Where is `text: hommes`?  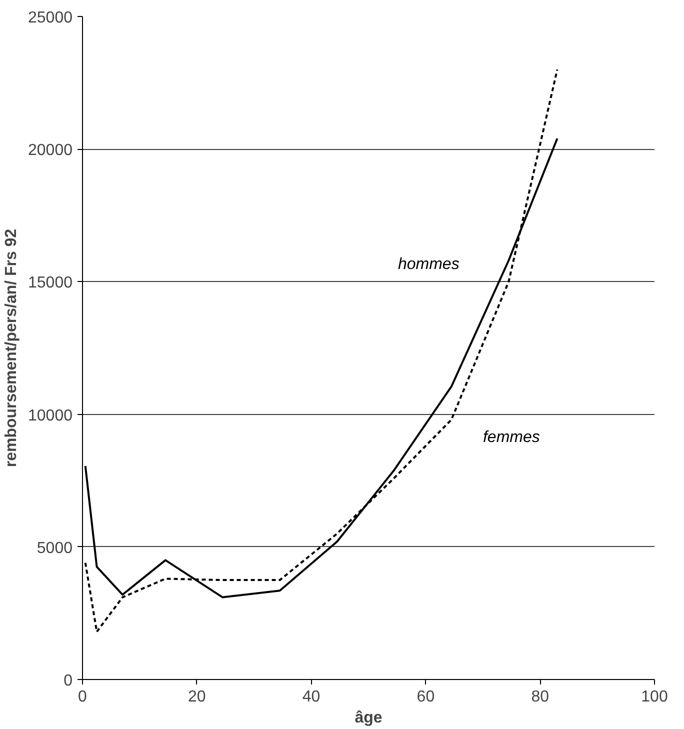
text: hommes is located at coordinates (429, 264).